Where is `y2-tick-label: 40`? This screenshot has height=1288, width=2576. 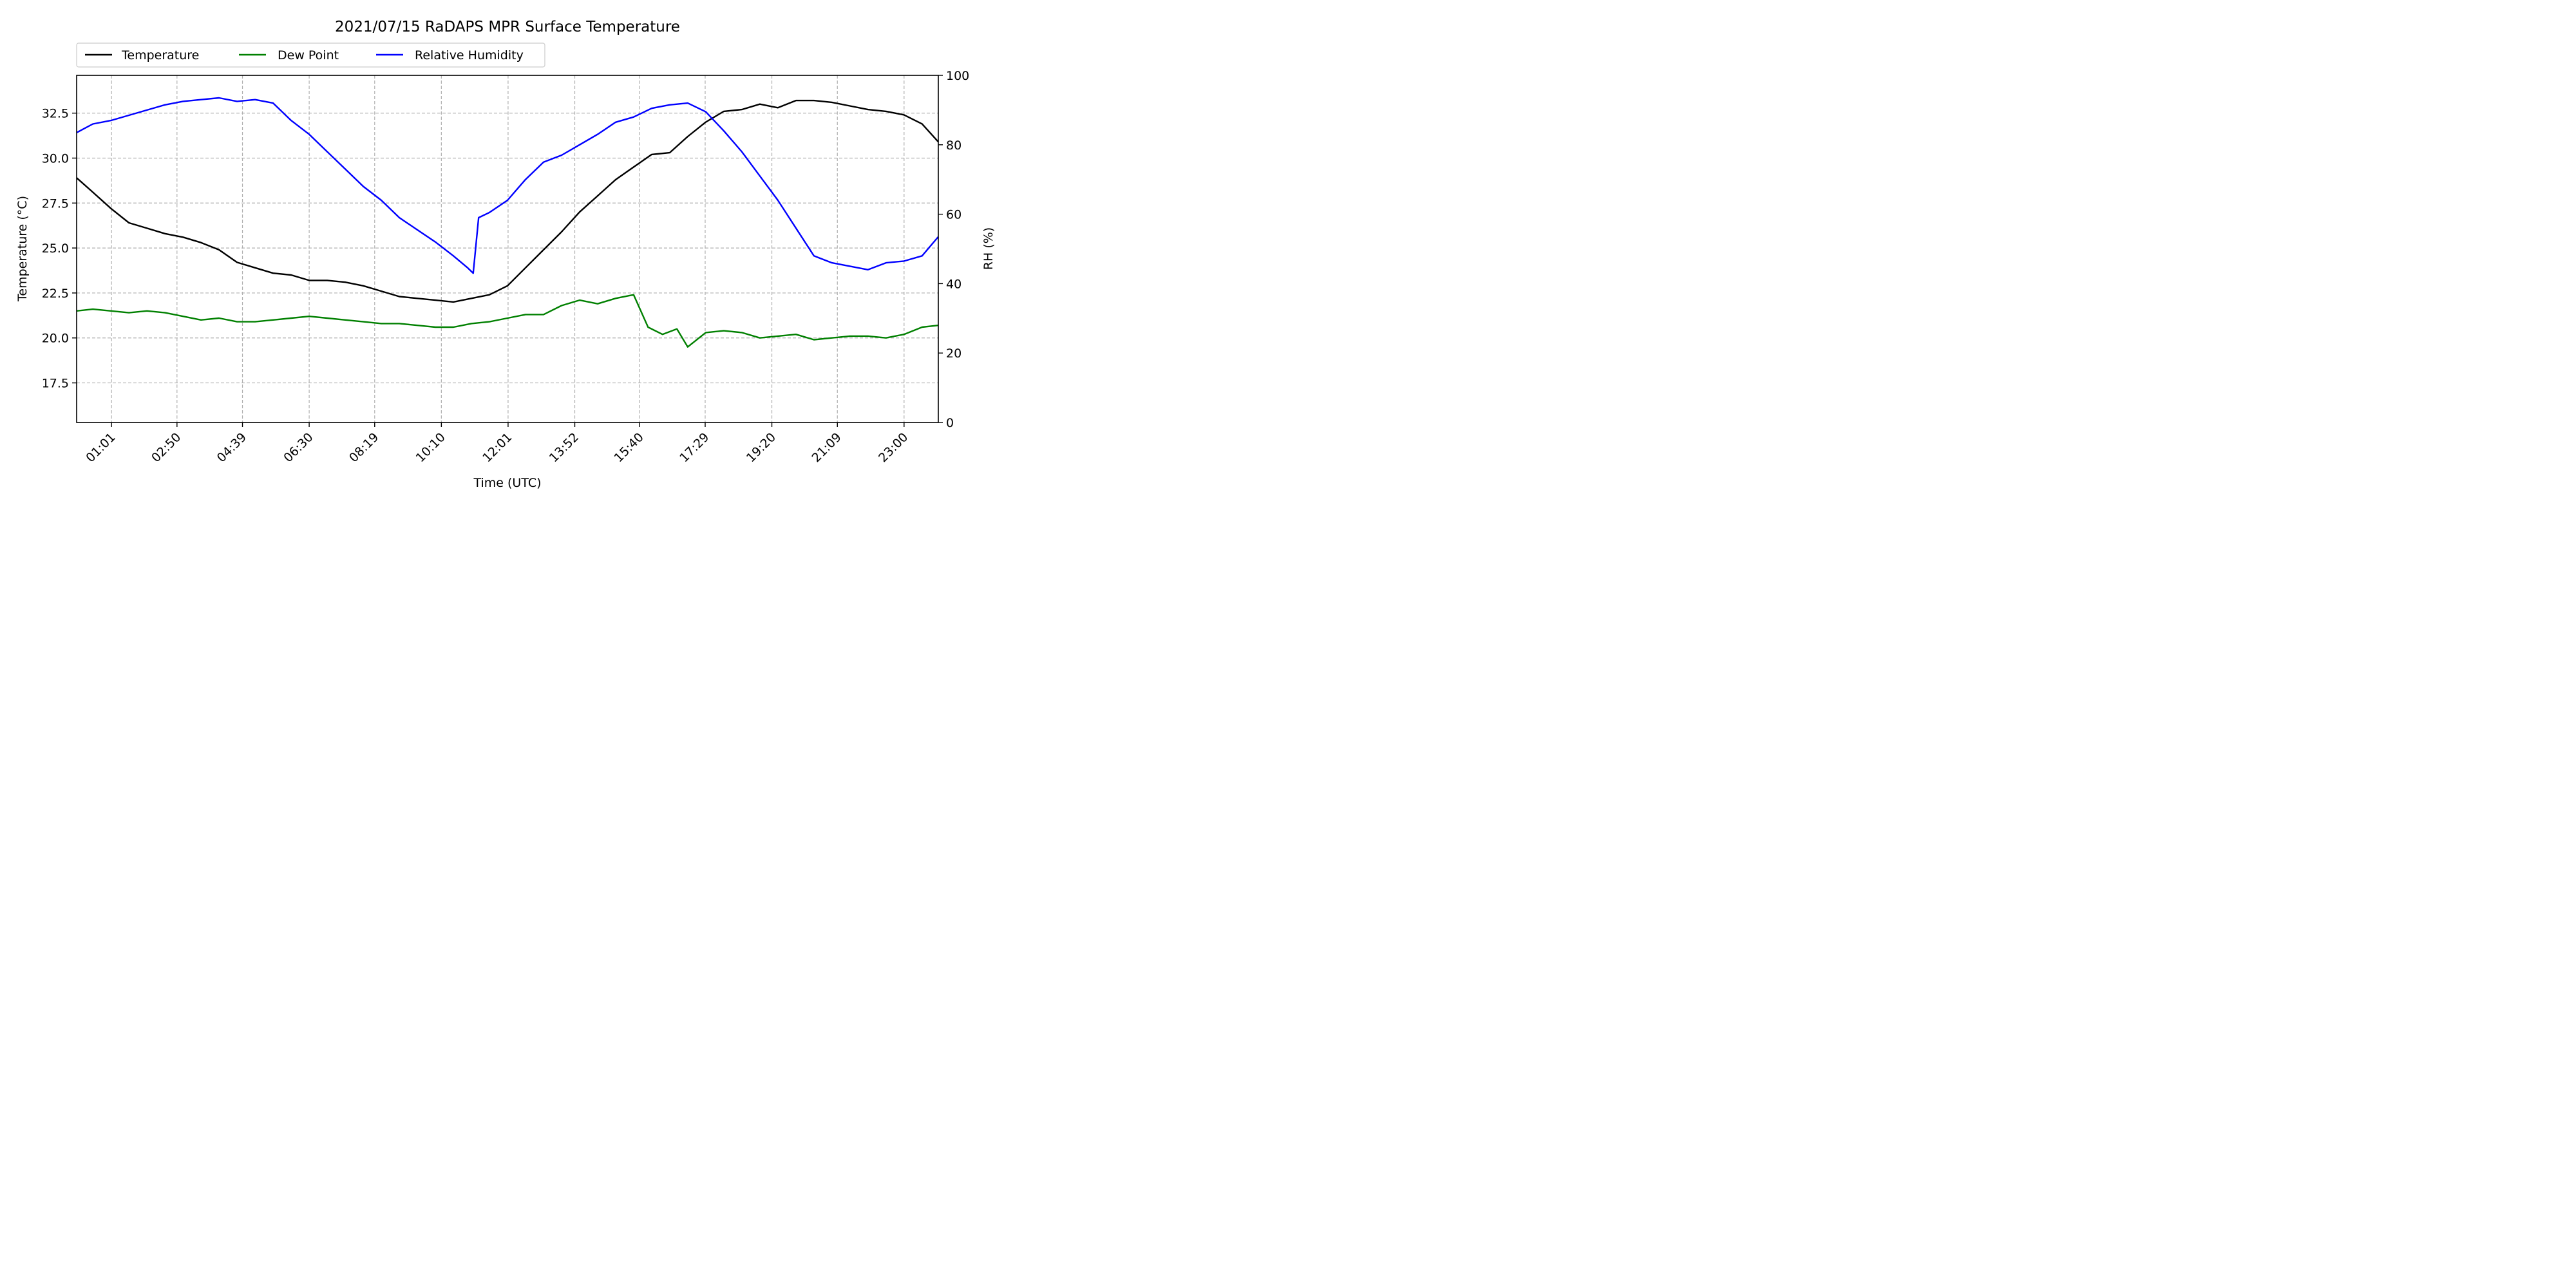 y2-tick-label: 40 is located at coordinates (953, 284).